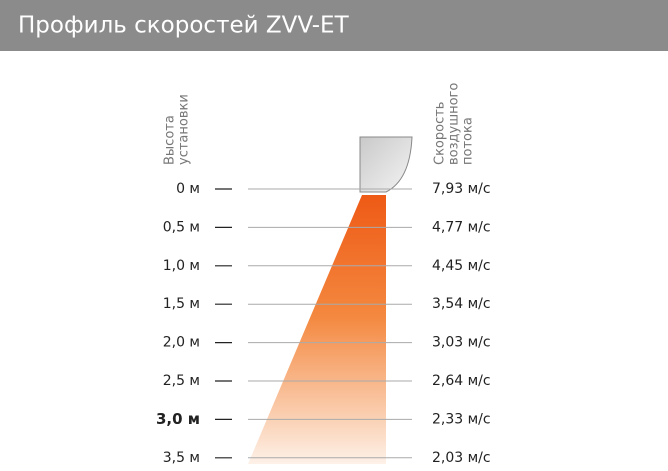 The width and height of the screenshot is (668, 471). What do you see at coordinates (184, 26) in the screenshot?
I see `title: Профиль скоростей ZVV-ET` at bounding box center [184, 26].